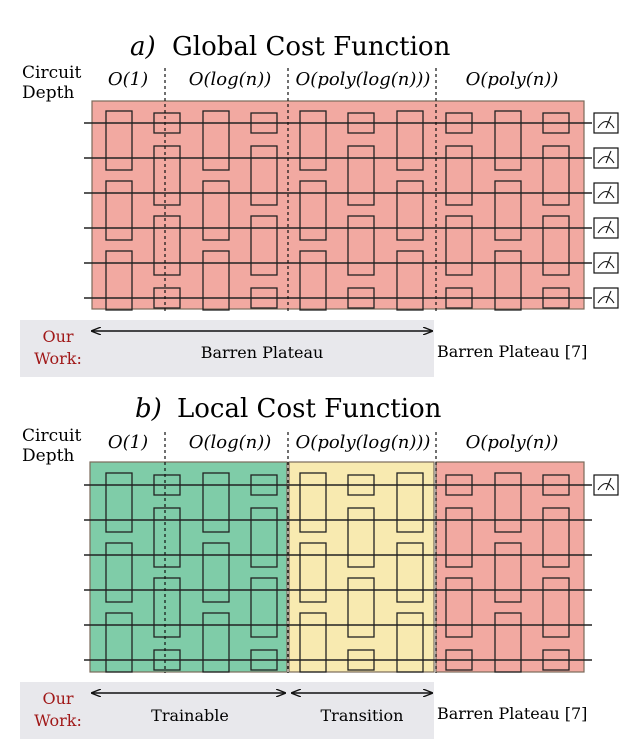 The height and width of the screenshot is (743, 635). What do you see at coordinates (128, 442) in the screenshot?
I see `depth-label-constant: O(1)` at bounding box center [128, 442].